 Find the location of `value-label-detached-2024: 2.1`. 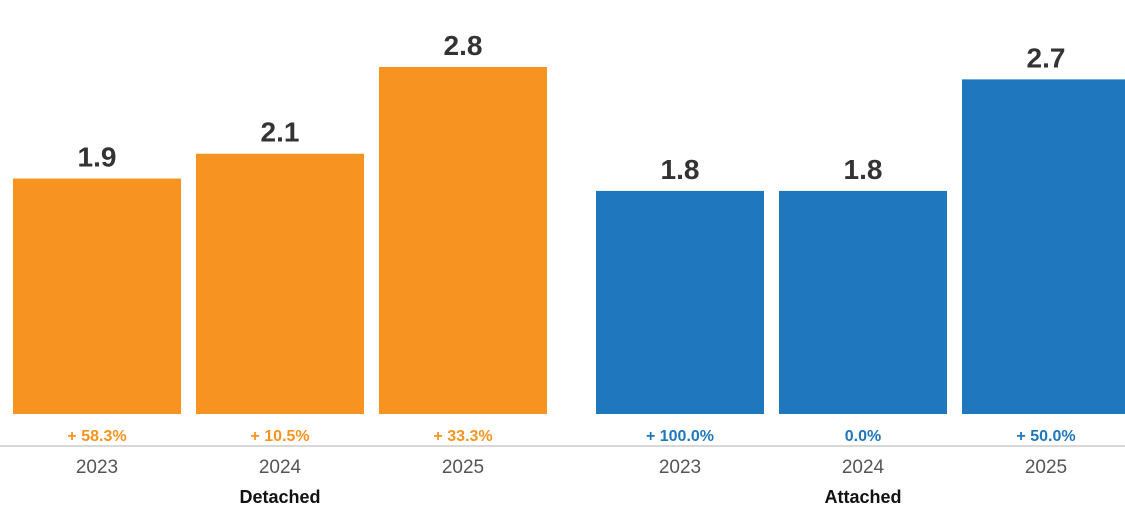

value-label-detached-2024: 2.1 is located at coordinates (280, 132).